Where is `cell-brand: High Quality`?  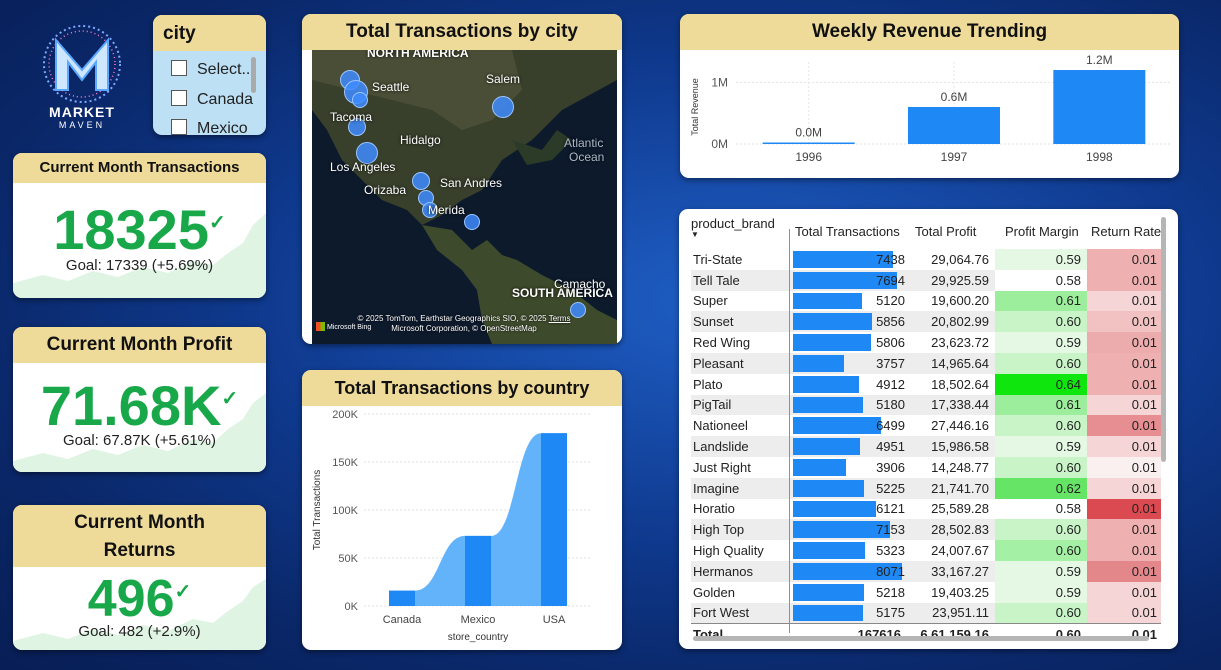 cell-brand: High Quality is located at coordinates (728, 551).